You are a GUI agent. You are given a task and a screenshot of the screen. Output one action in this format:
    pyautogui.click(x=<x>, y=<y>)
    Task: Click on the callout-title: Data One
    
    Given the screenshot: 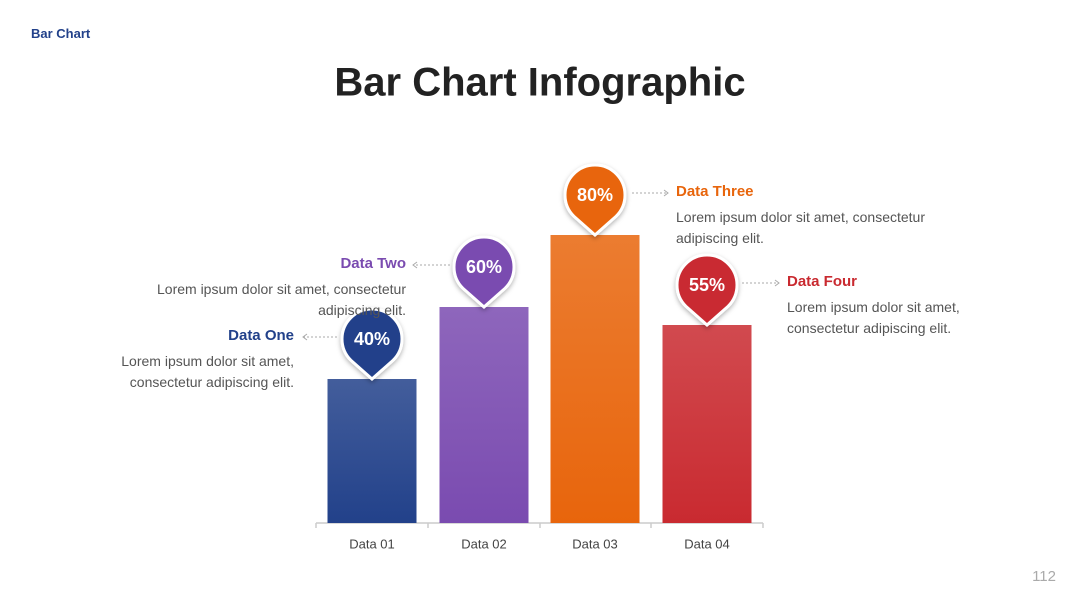 What is the action you would take?
    pyautogui.click(x=261, y=335)
    